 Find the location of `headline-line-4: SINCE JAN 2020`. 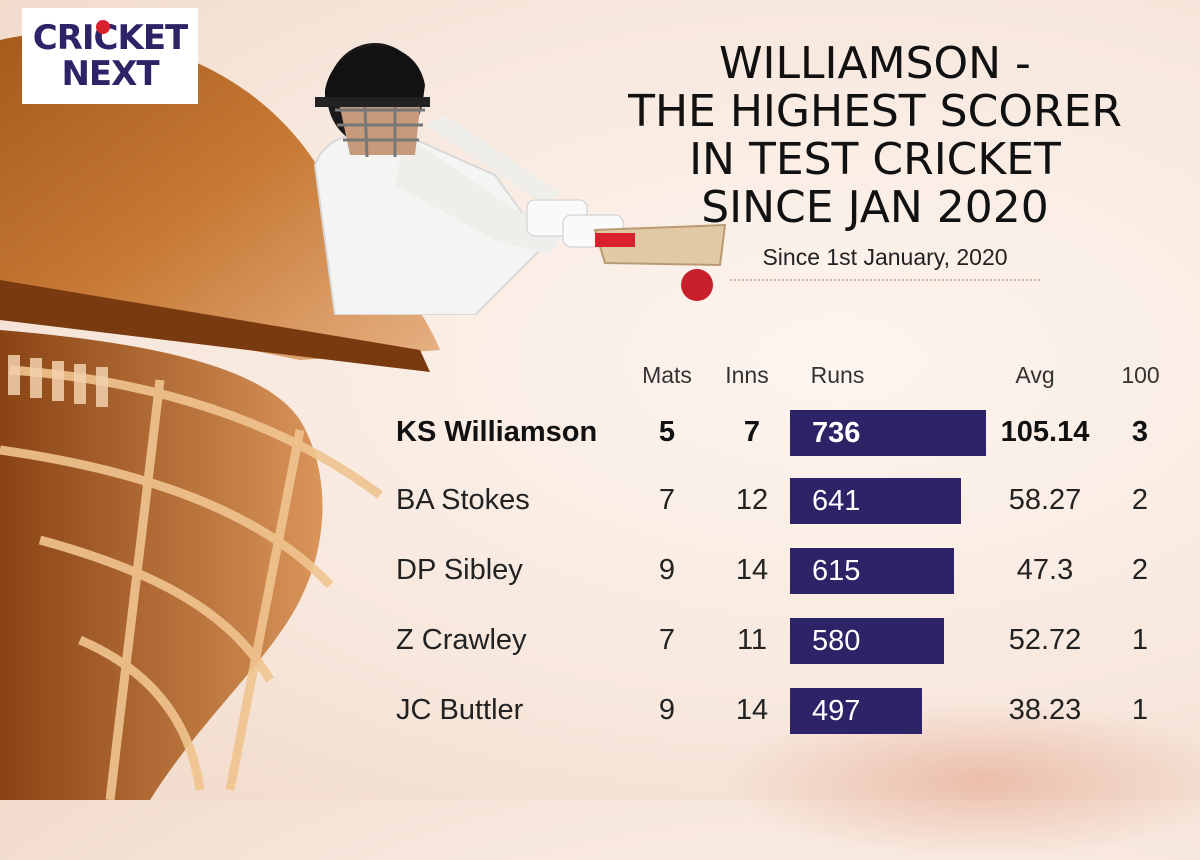

headline-line-4: SINCE JAN 2020 is located at coordinates (875, 207).